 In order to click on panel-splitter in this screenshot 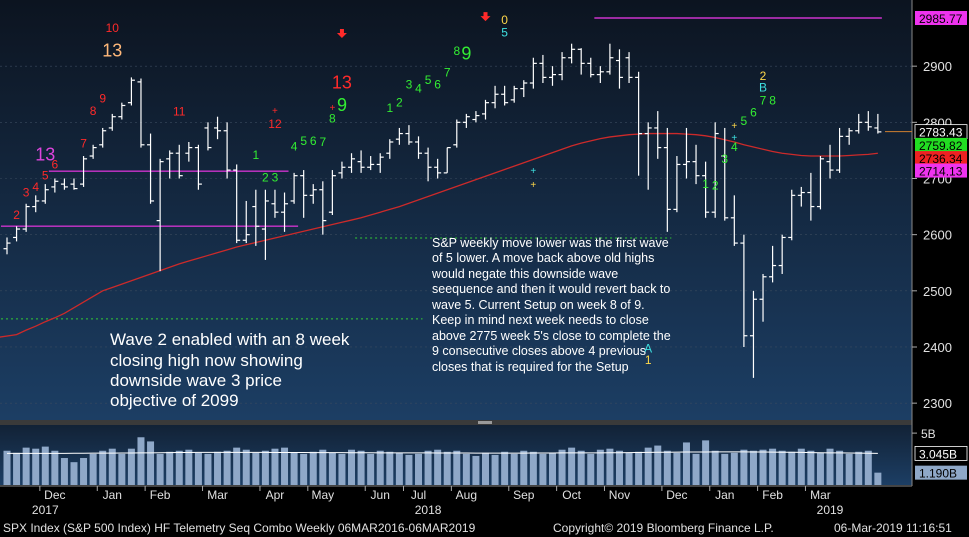, I will do `click(456, 422)`.